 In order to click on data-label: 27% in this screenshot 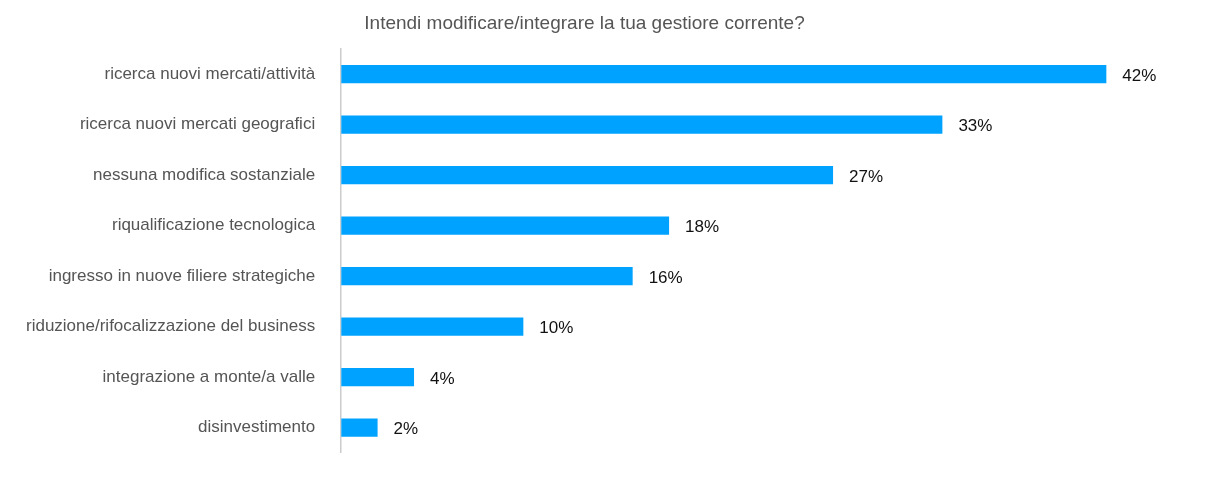, I will do `click(866, 176)`.